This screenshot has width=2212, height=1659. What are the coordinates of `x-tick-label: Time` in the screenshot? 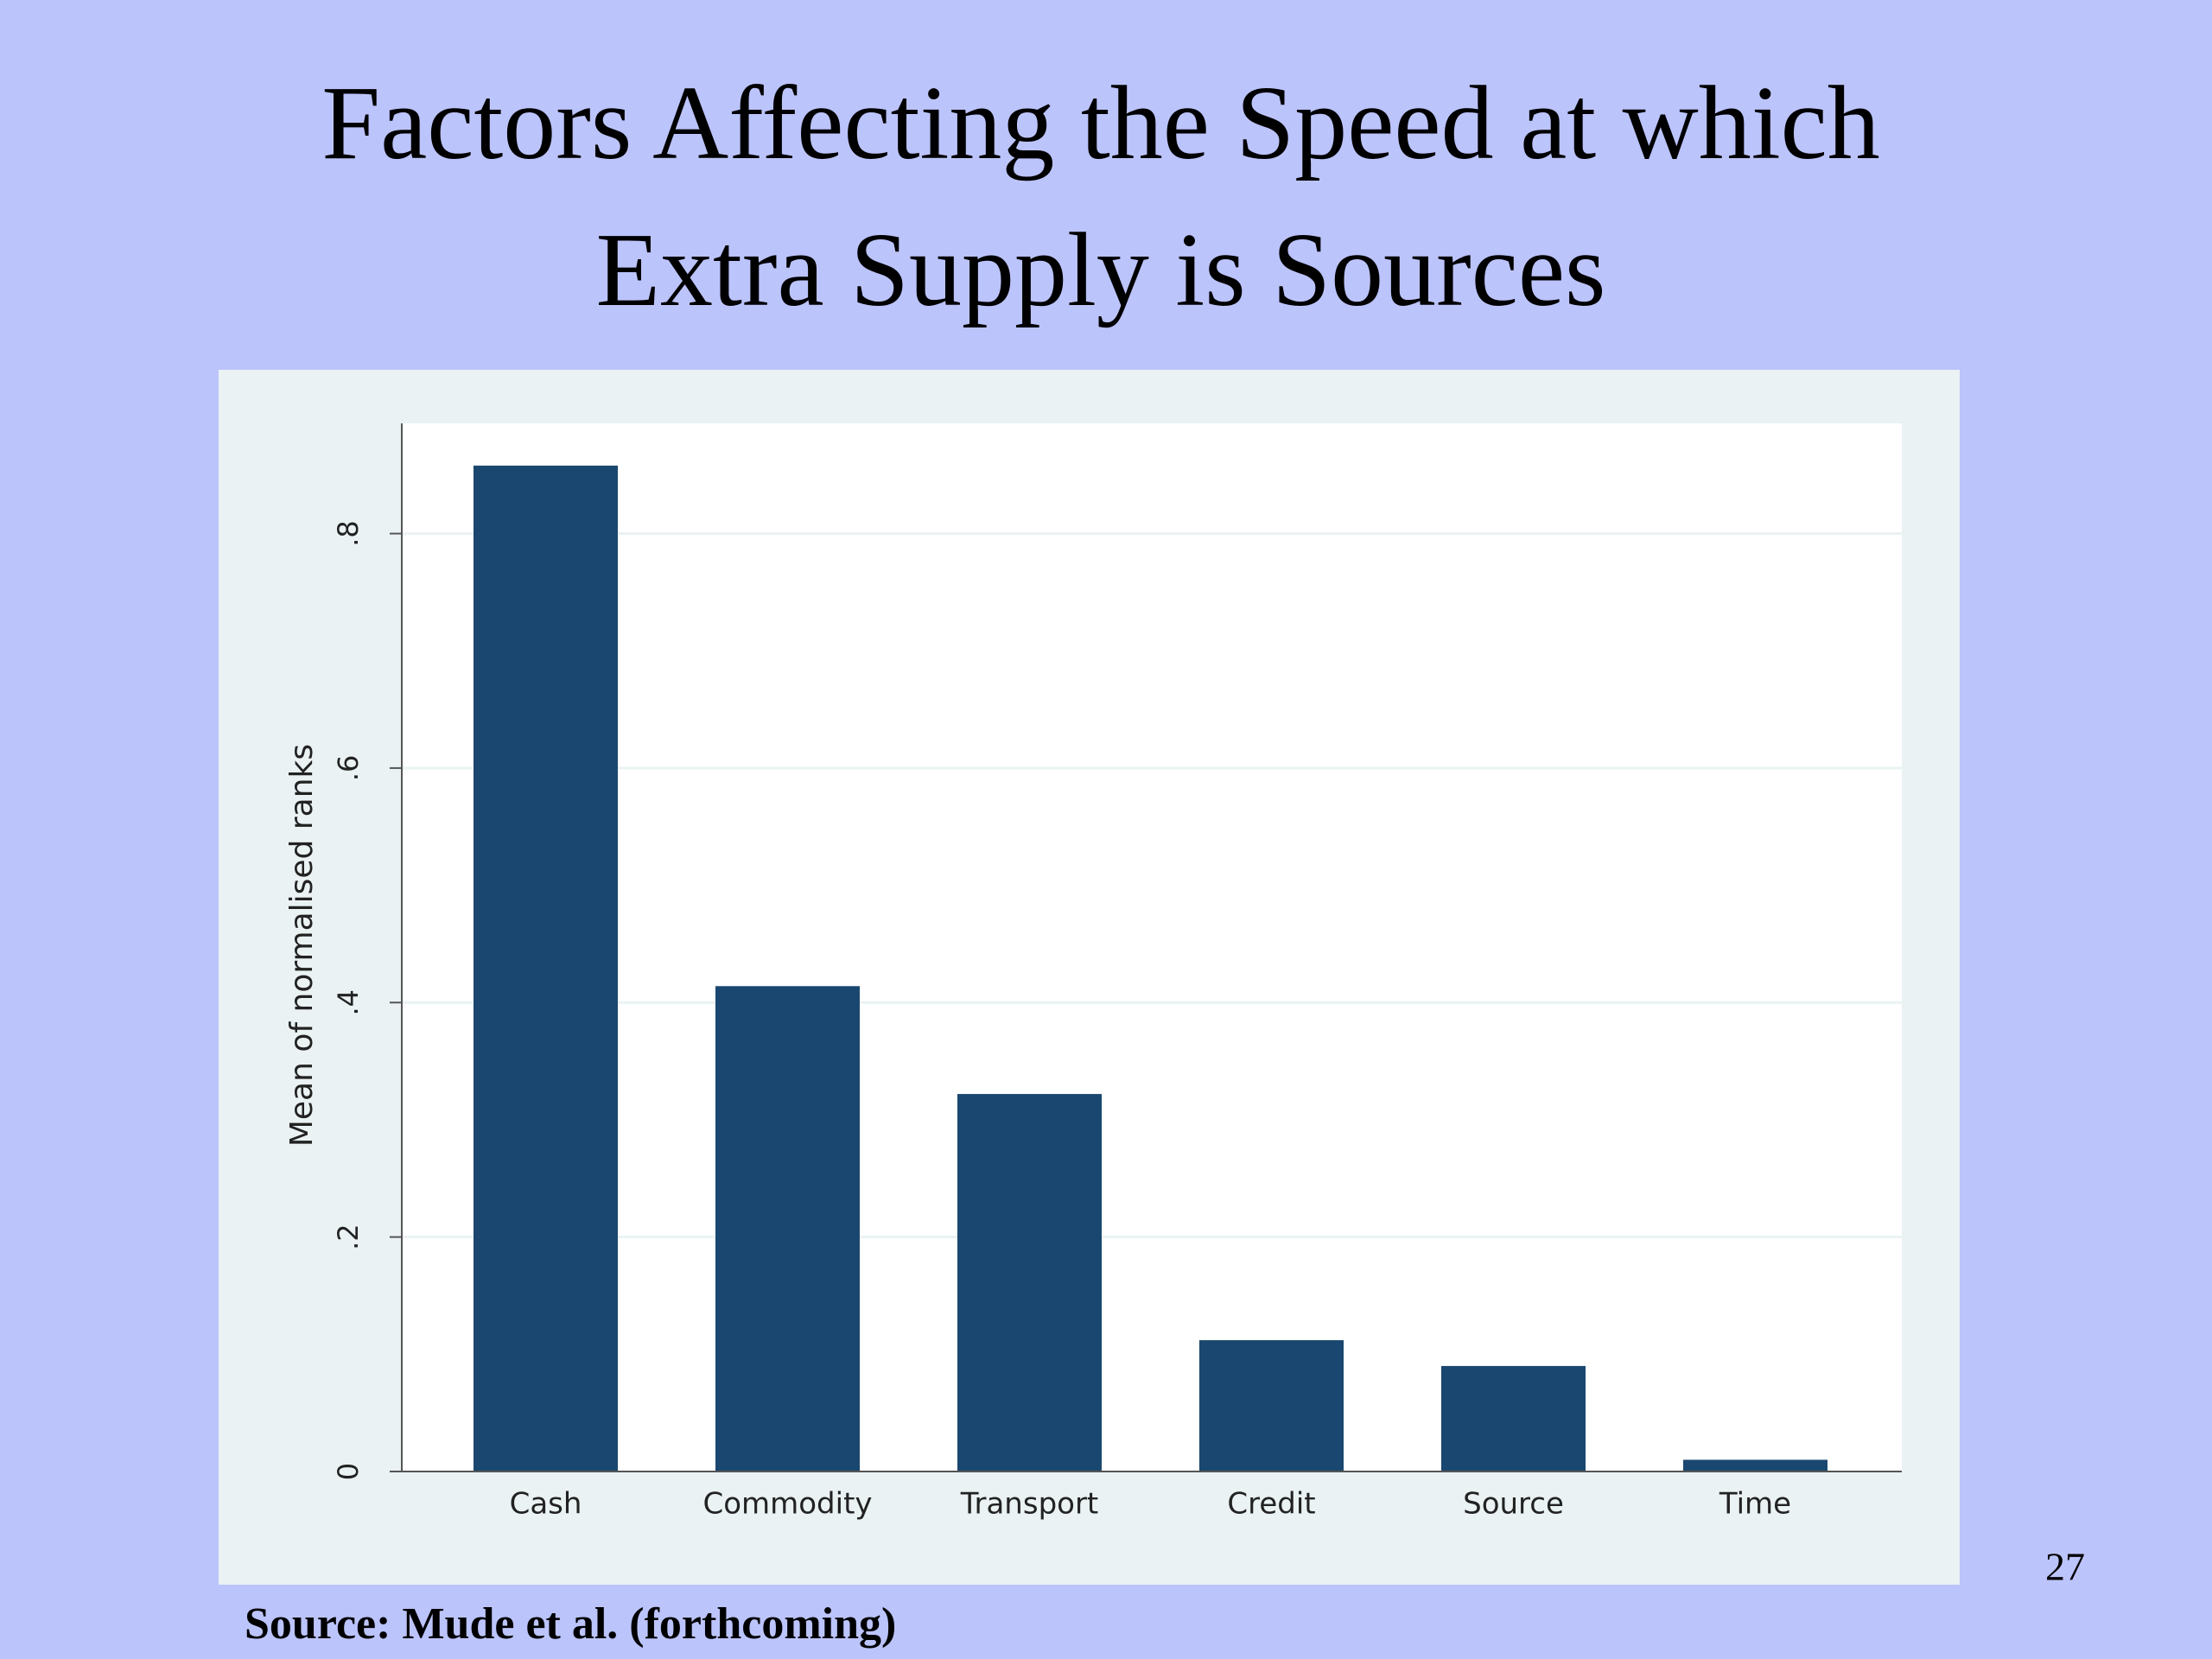 It's located at (1755, 1504).